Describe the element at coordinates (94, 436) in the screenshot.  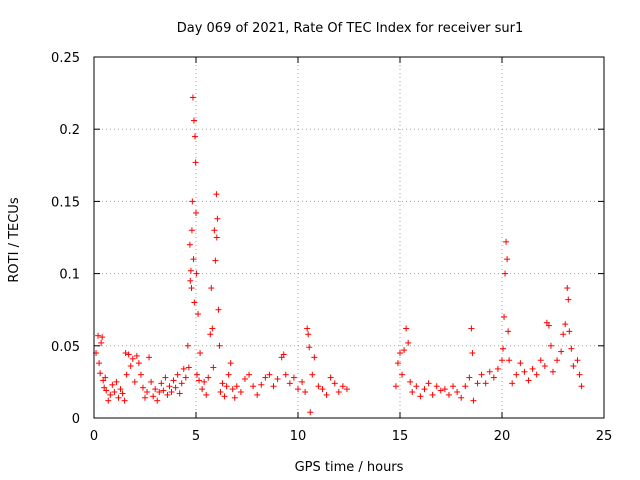
I see `x-tick-label: 0` at that location.